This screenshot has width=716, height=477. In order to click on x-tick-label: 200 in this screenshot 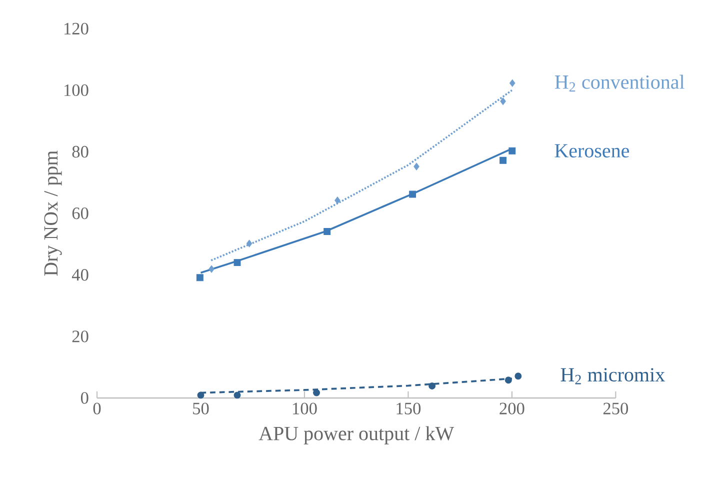, I will do `click(512, 408)`.